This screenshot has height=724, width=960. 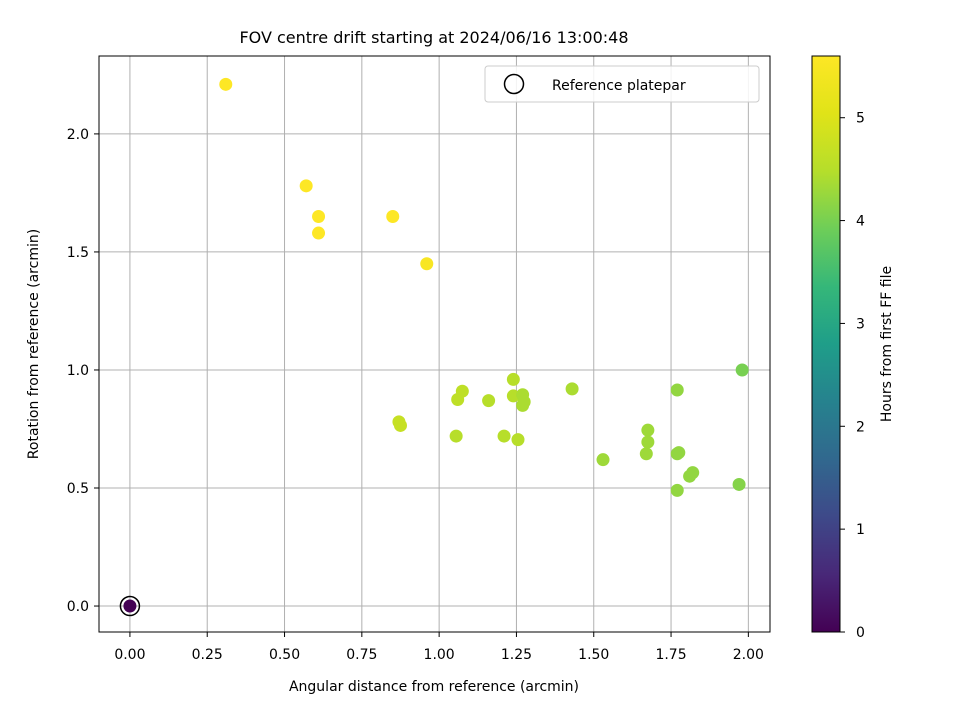 What do you see at coordinates (860, 427) in the screenshot?
I see `colorbar-tick-label: 2` at bounding box center [860, 427].